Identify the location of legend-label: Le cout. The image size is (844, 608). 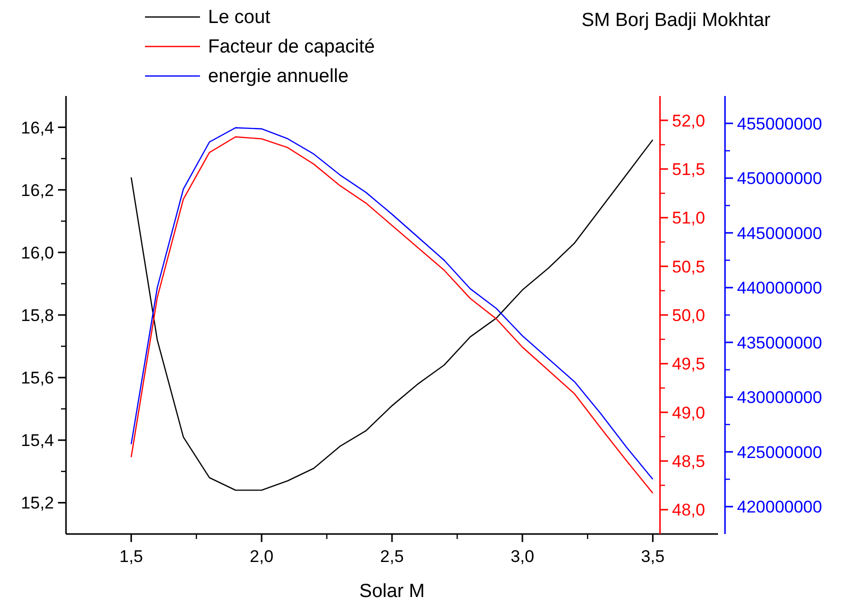
(240, 17).